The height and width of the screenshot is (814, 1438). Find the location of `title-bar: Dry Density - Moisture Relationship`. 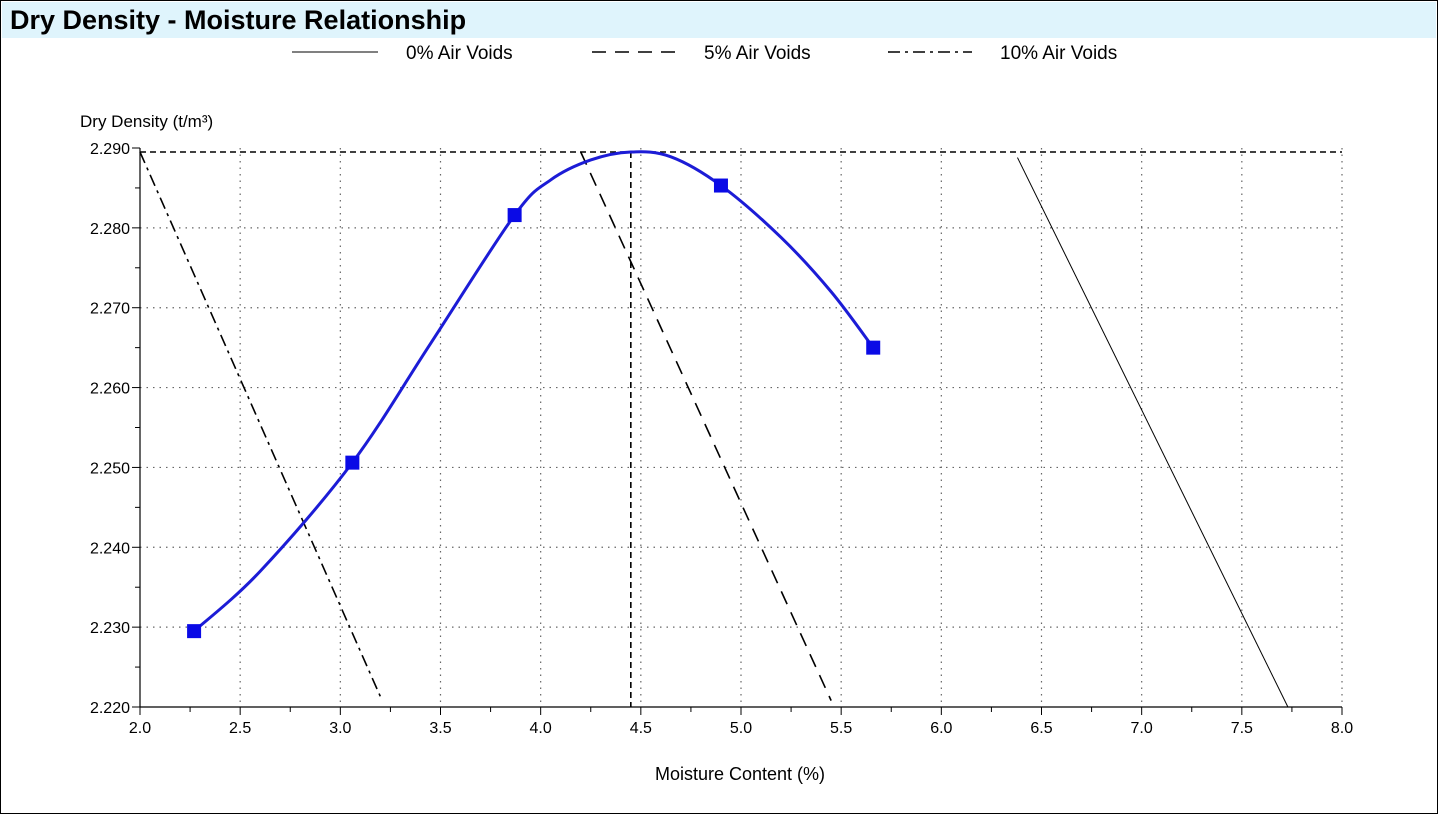

title-bar: Dry Density - Moisture Relationship is located at coordinates (719, 20).